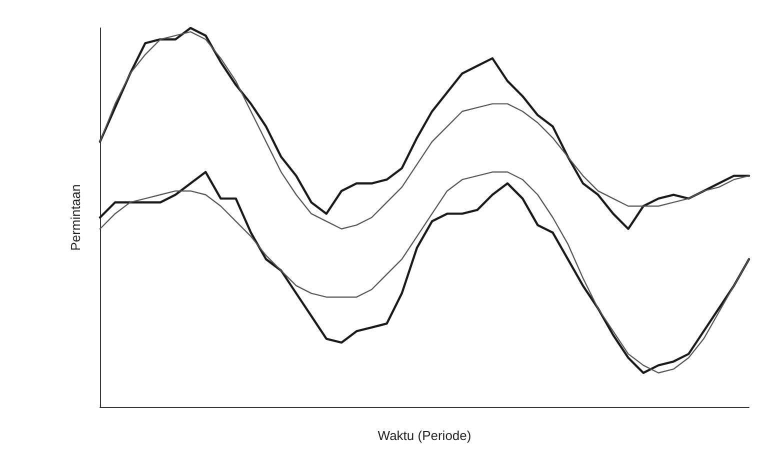  I want to click on y-axis-title: Permintaan, so click(75, 217).